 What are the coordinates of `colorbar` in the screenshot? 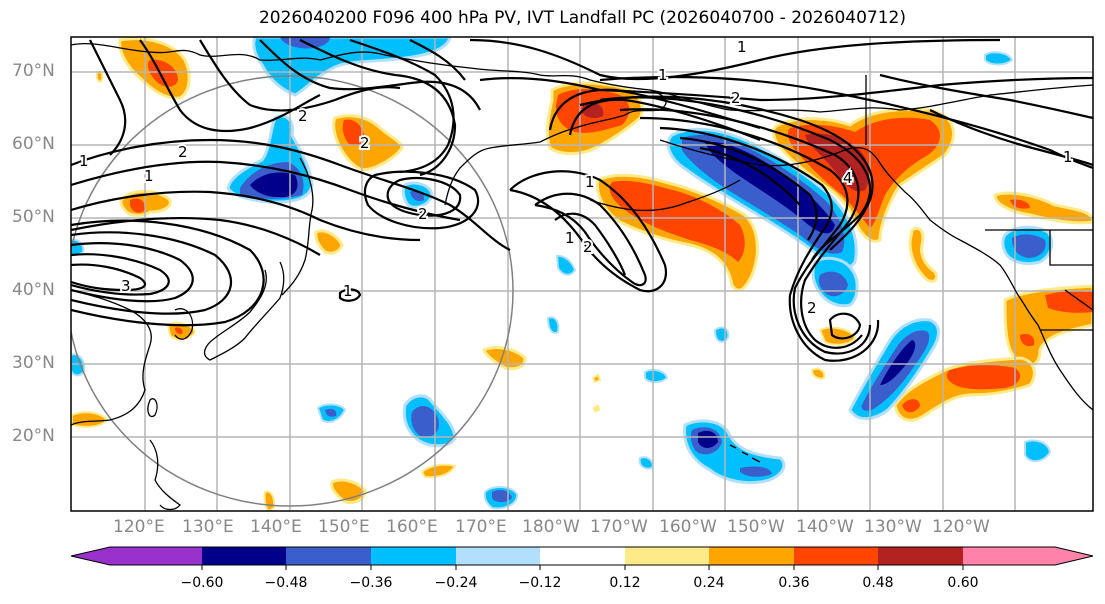 It's located at (582, 558).